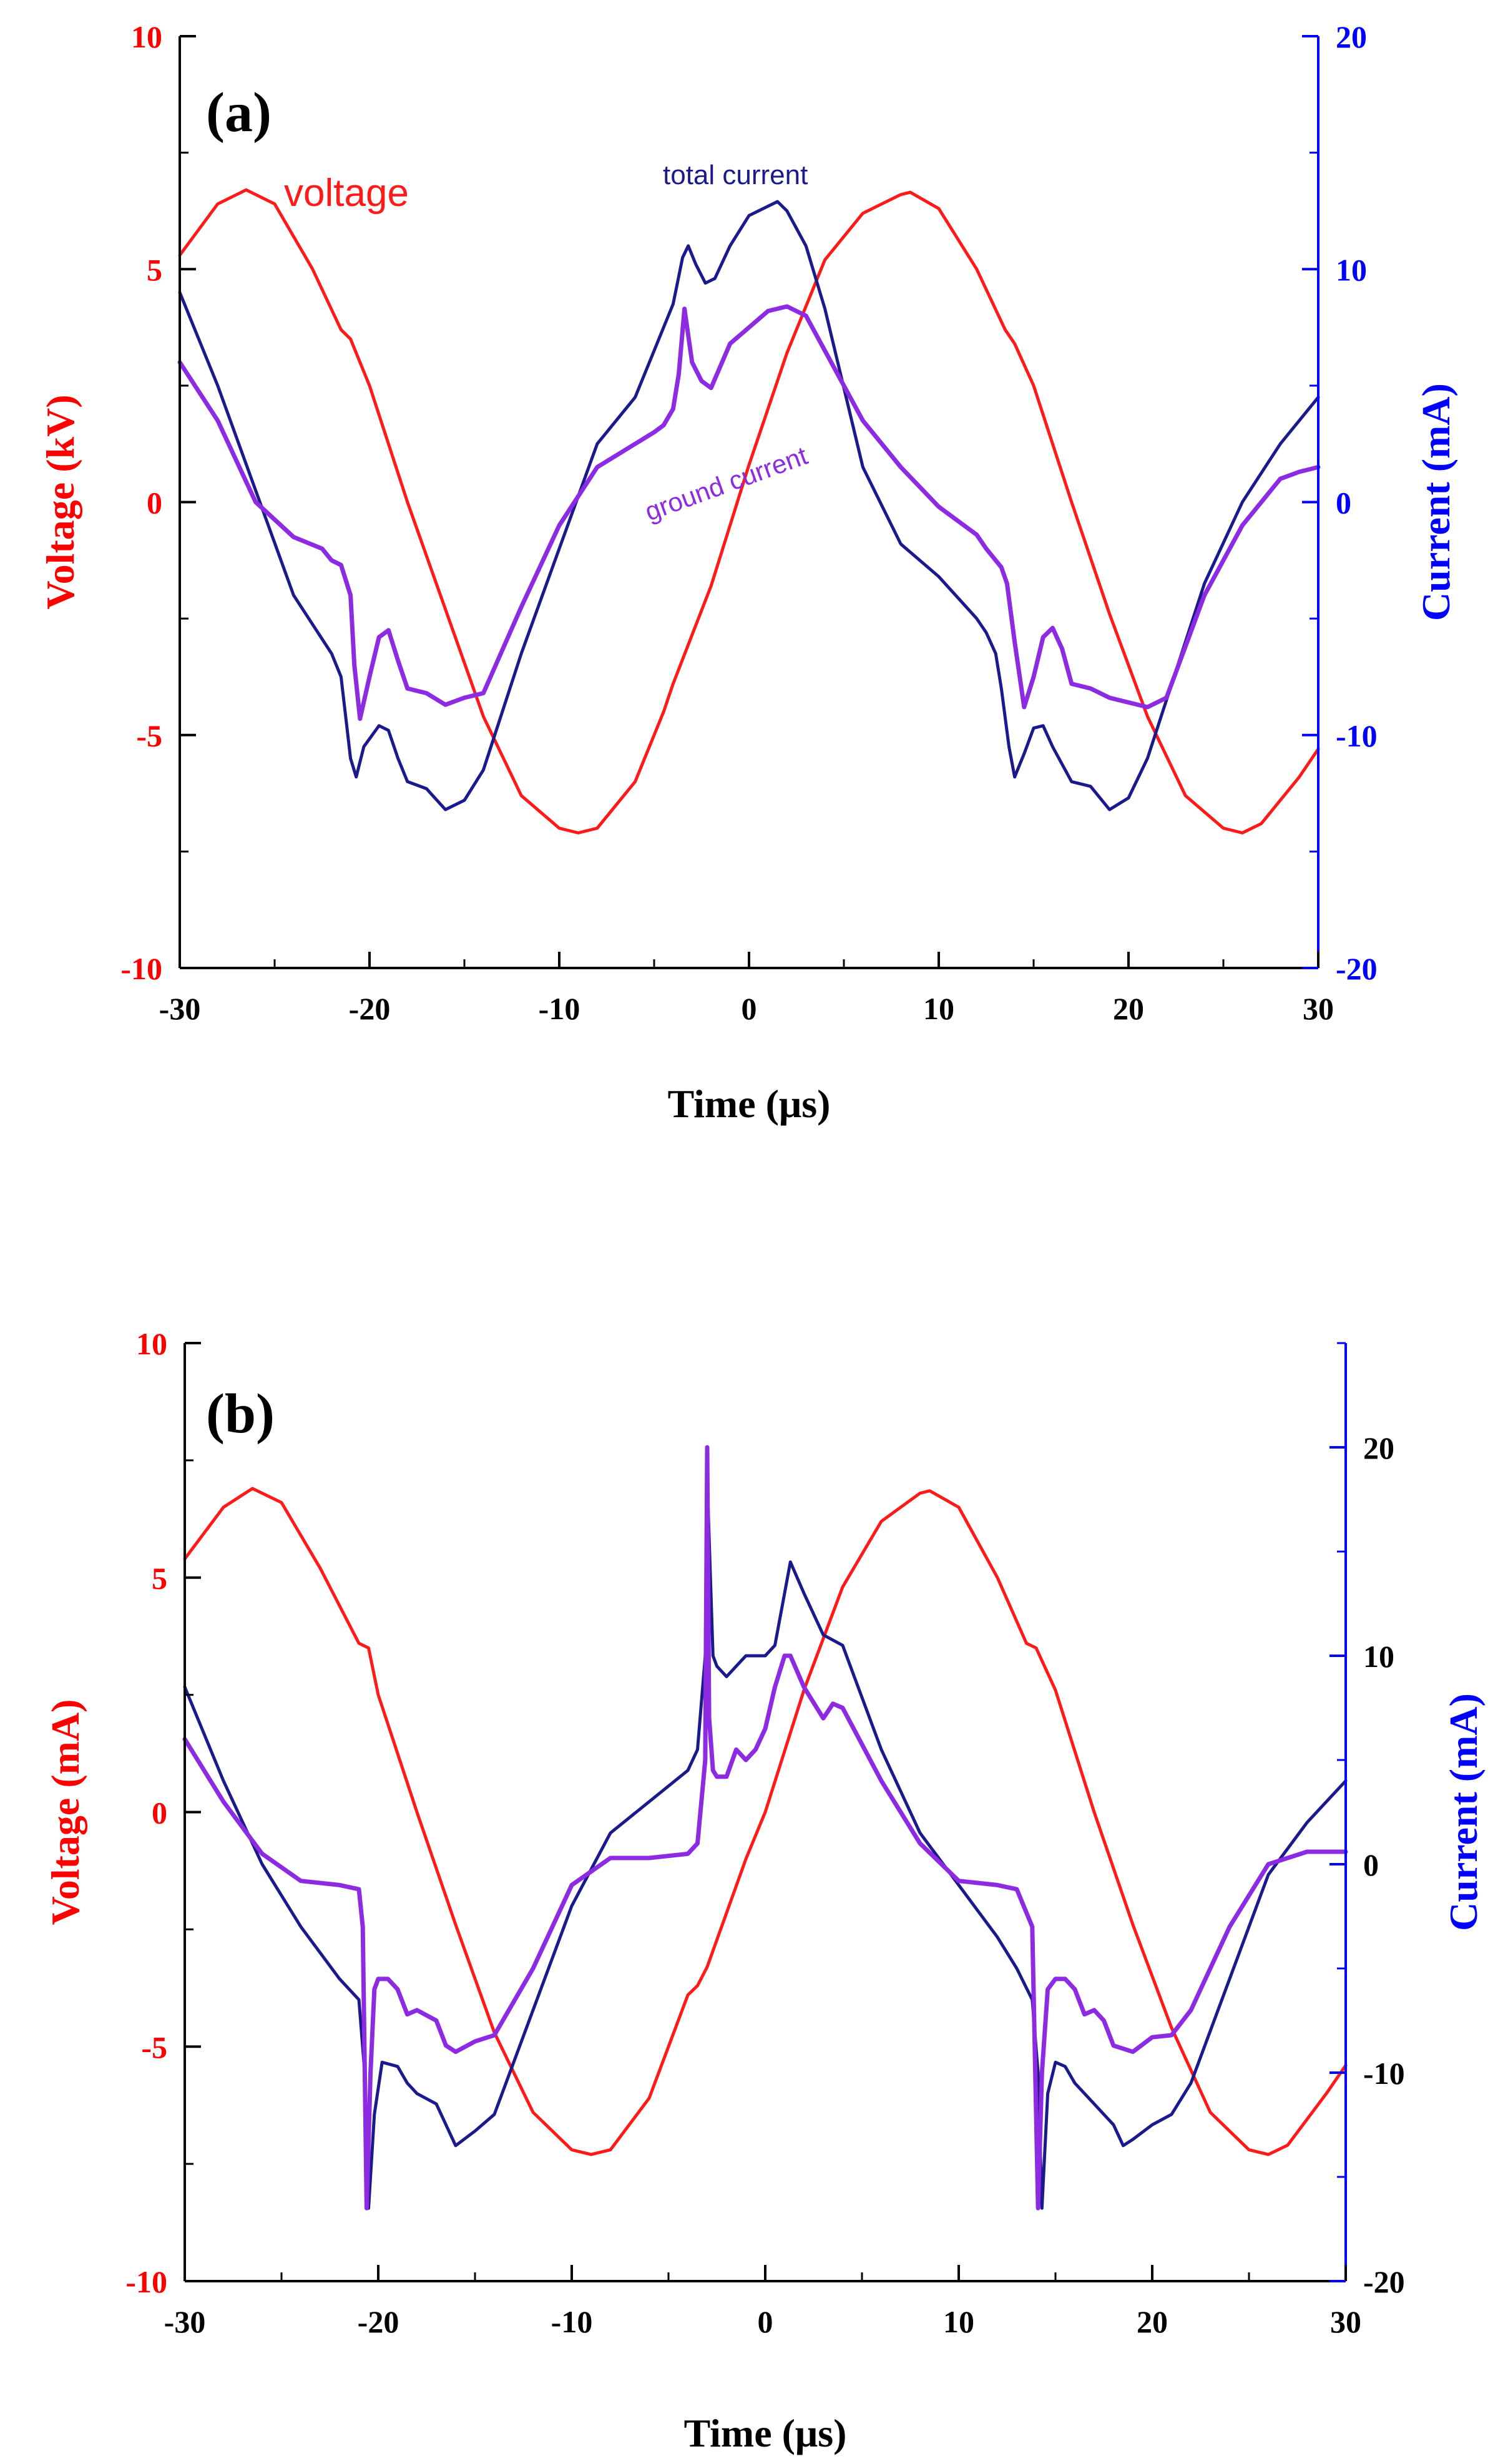 This screenshot has height=2464, width=1508. I want to click on panel-label: (a), so click(239, 113).